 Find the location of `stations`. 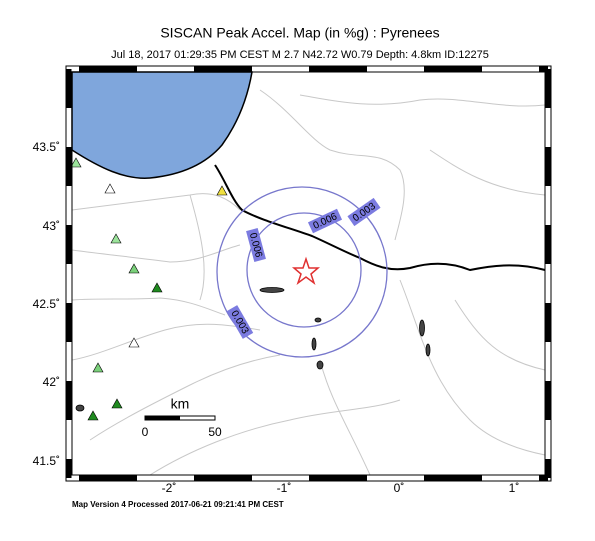

stations is located at coordinates (149, 289).